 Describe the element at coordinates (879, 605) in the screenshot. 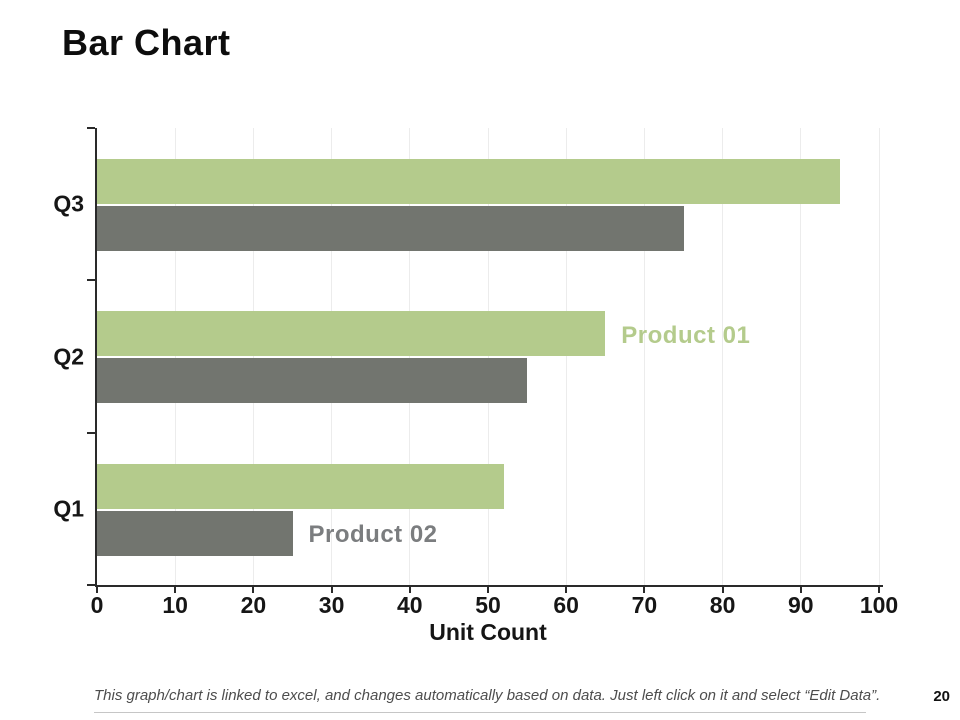

I see `x-axis-tick-label-100: 100` at that location.